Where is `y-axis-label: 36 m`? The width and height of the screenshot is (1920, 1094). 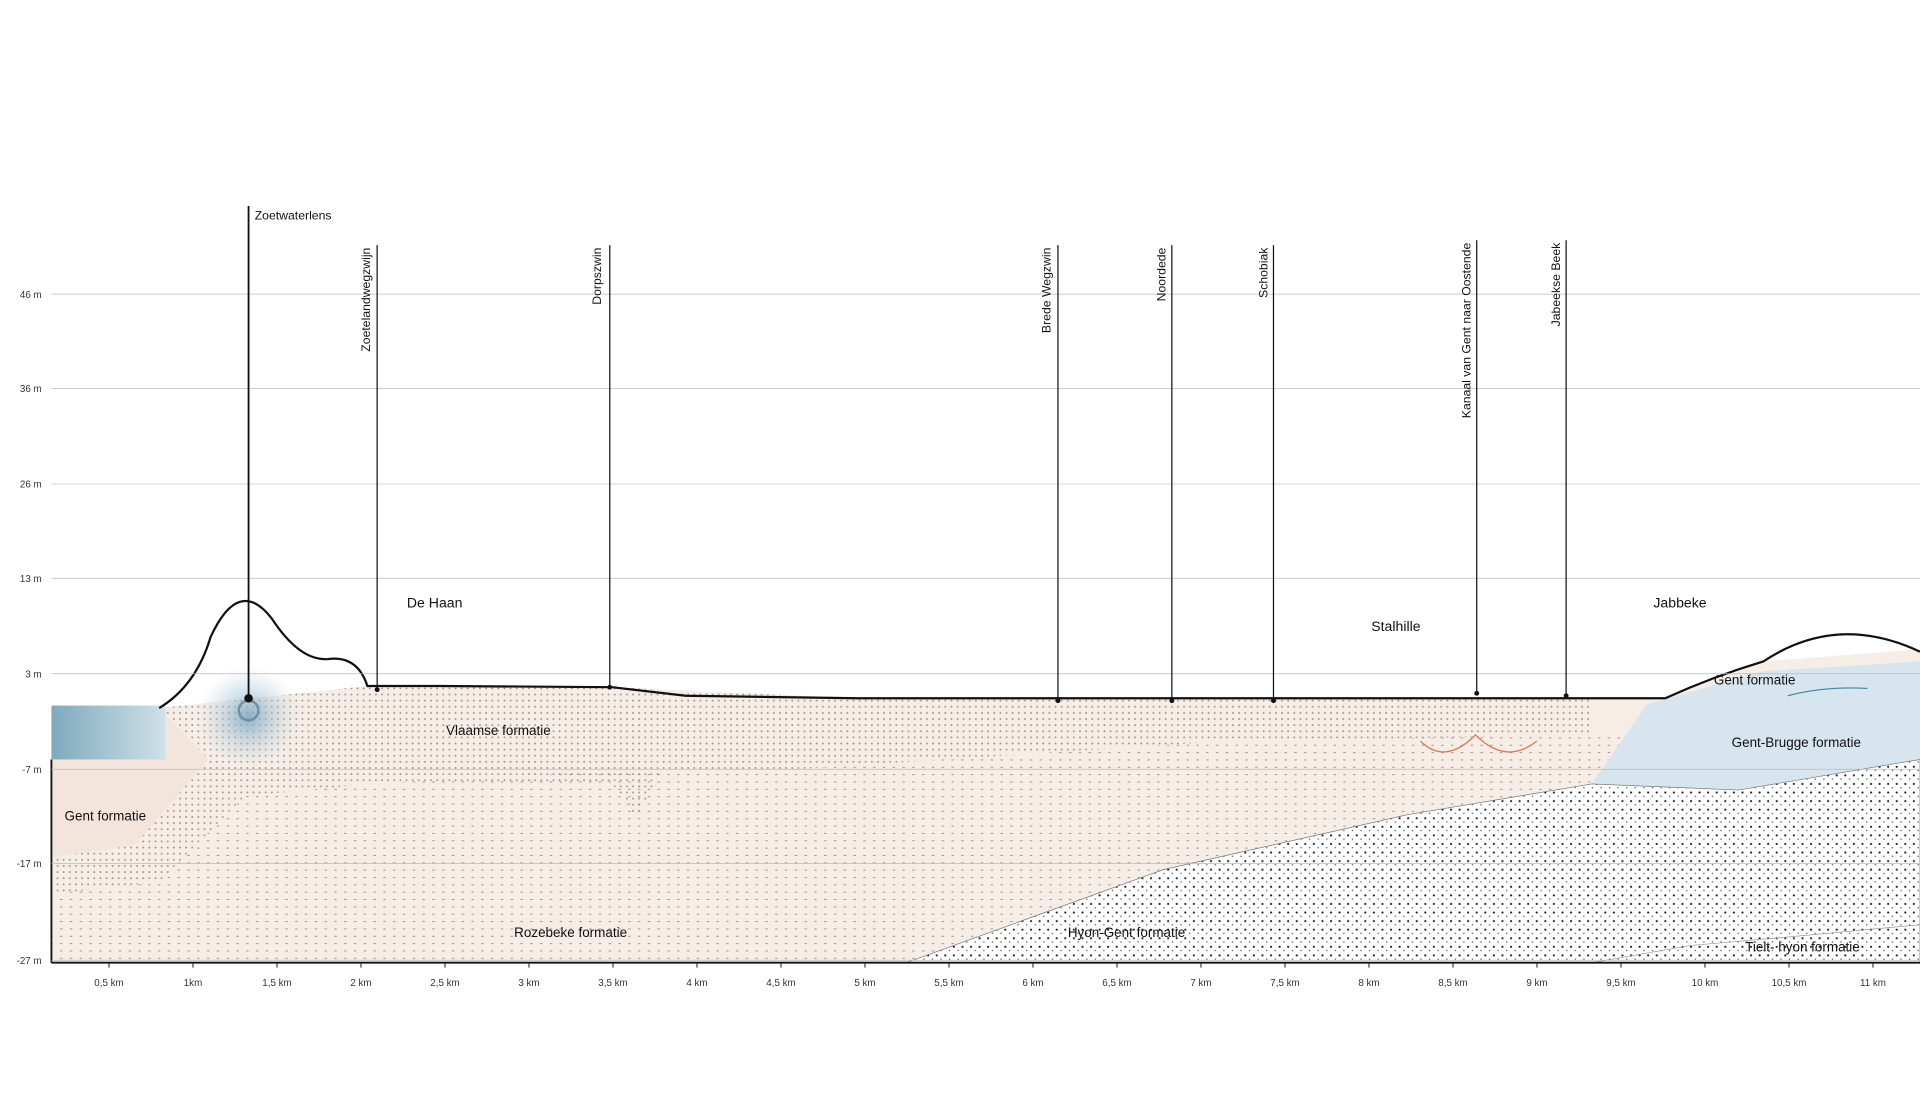
y-axis-label: 36 m is located at coordinates (31, 389).